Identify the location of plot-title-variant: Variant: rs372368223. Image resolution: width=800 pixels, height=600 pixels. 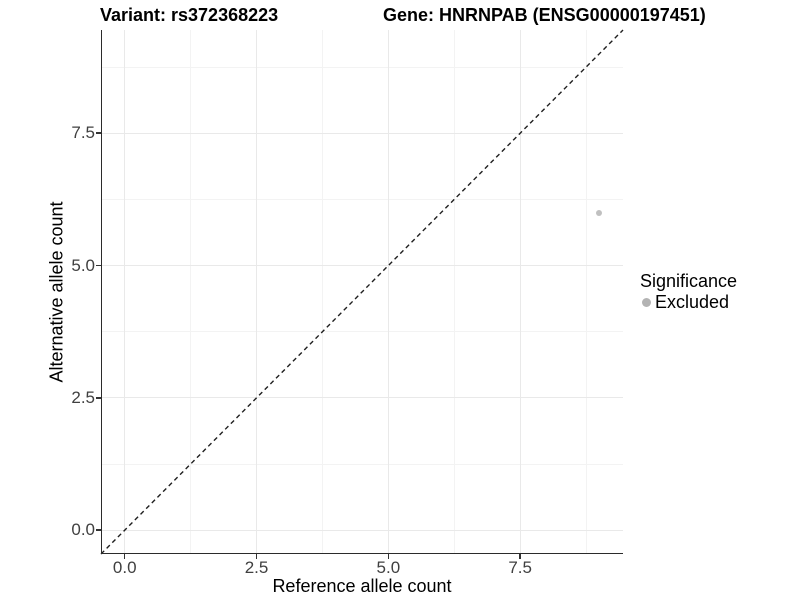
(189, 15).